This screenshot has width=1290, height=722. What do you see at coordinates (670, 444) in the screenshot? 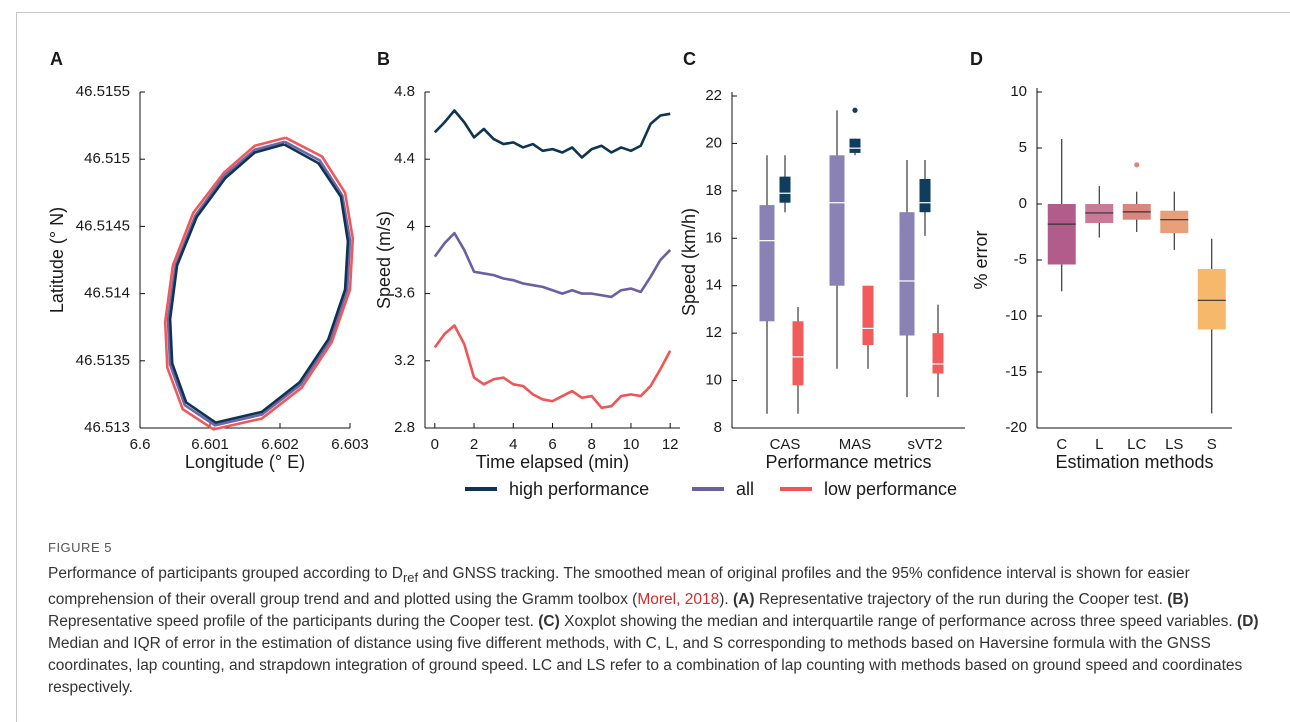
I see `x-tick-label: 12` at bounding box center [670, 444].